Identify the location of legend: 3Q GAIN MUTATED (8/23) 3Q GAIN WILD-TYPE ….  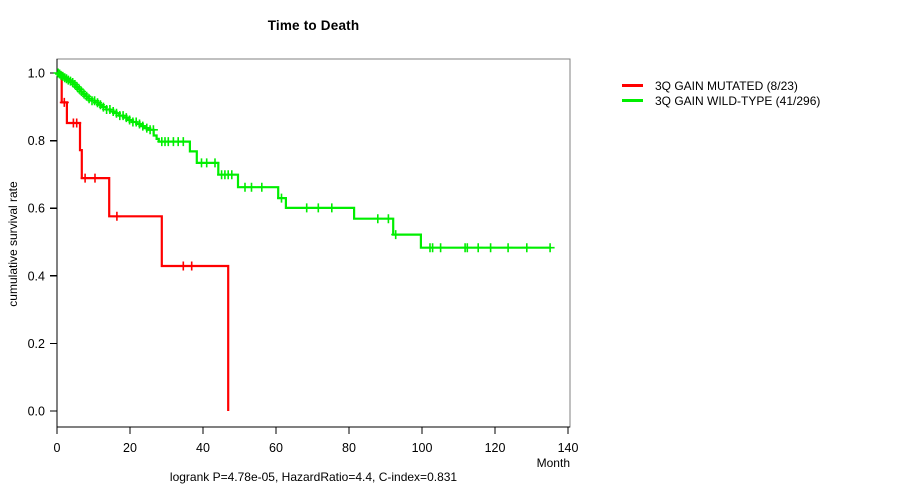
(721, 93).